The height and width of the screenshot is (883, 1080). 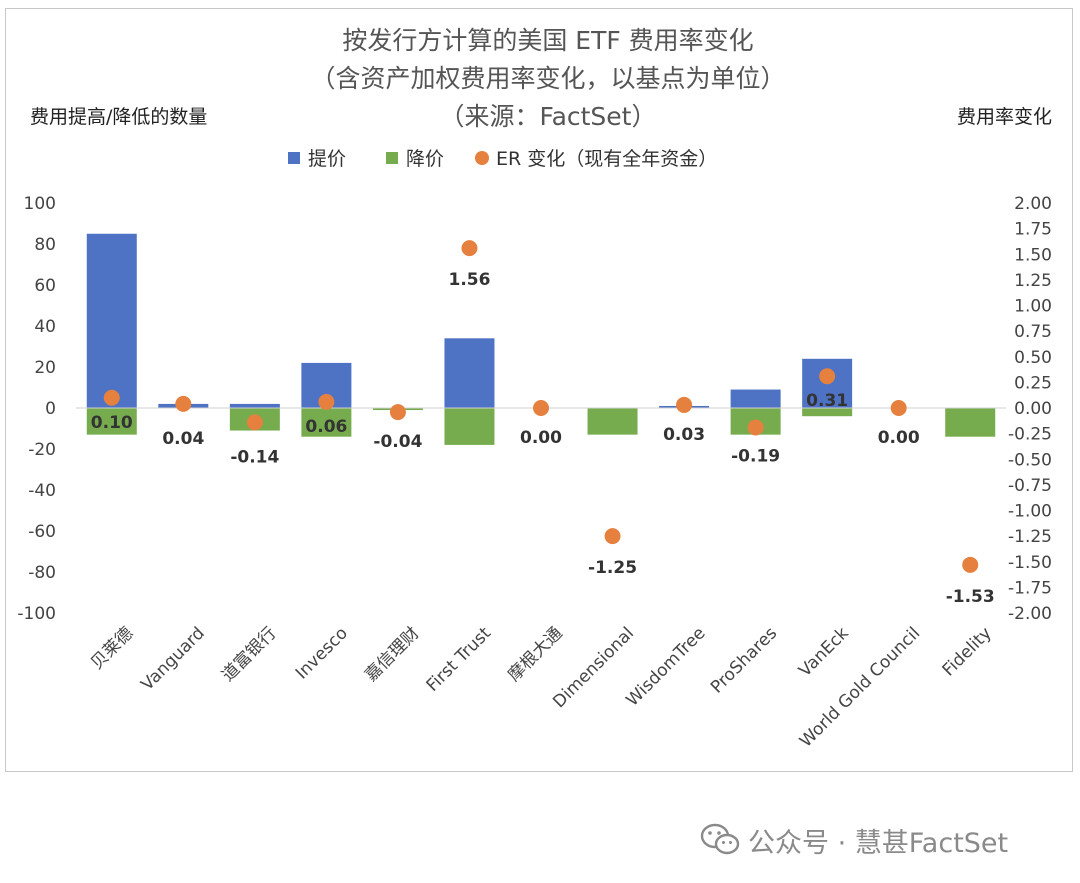 I want to click on left-tick-label: -20, so click(x=42, y=450).